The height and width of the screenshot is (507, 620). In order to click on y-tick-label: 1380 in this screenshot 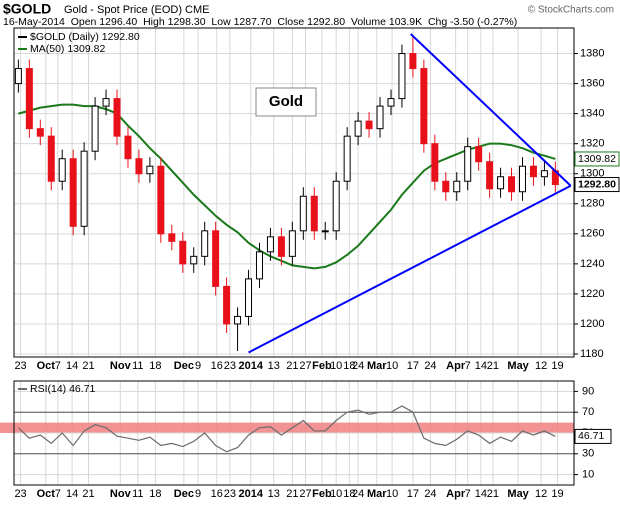, I will do `click(592, 53)`.